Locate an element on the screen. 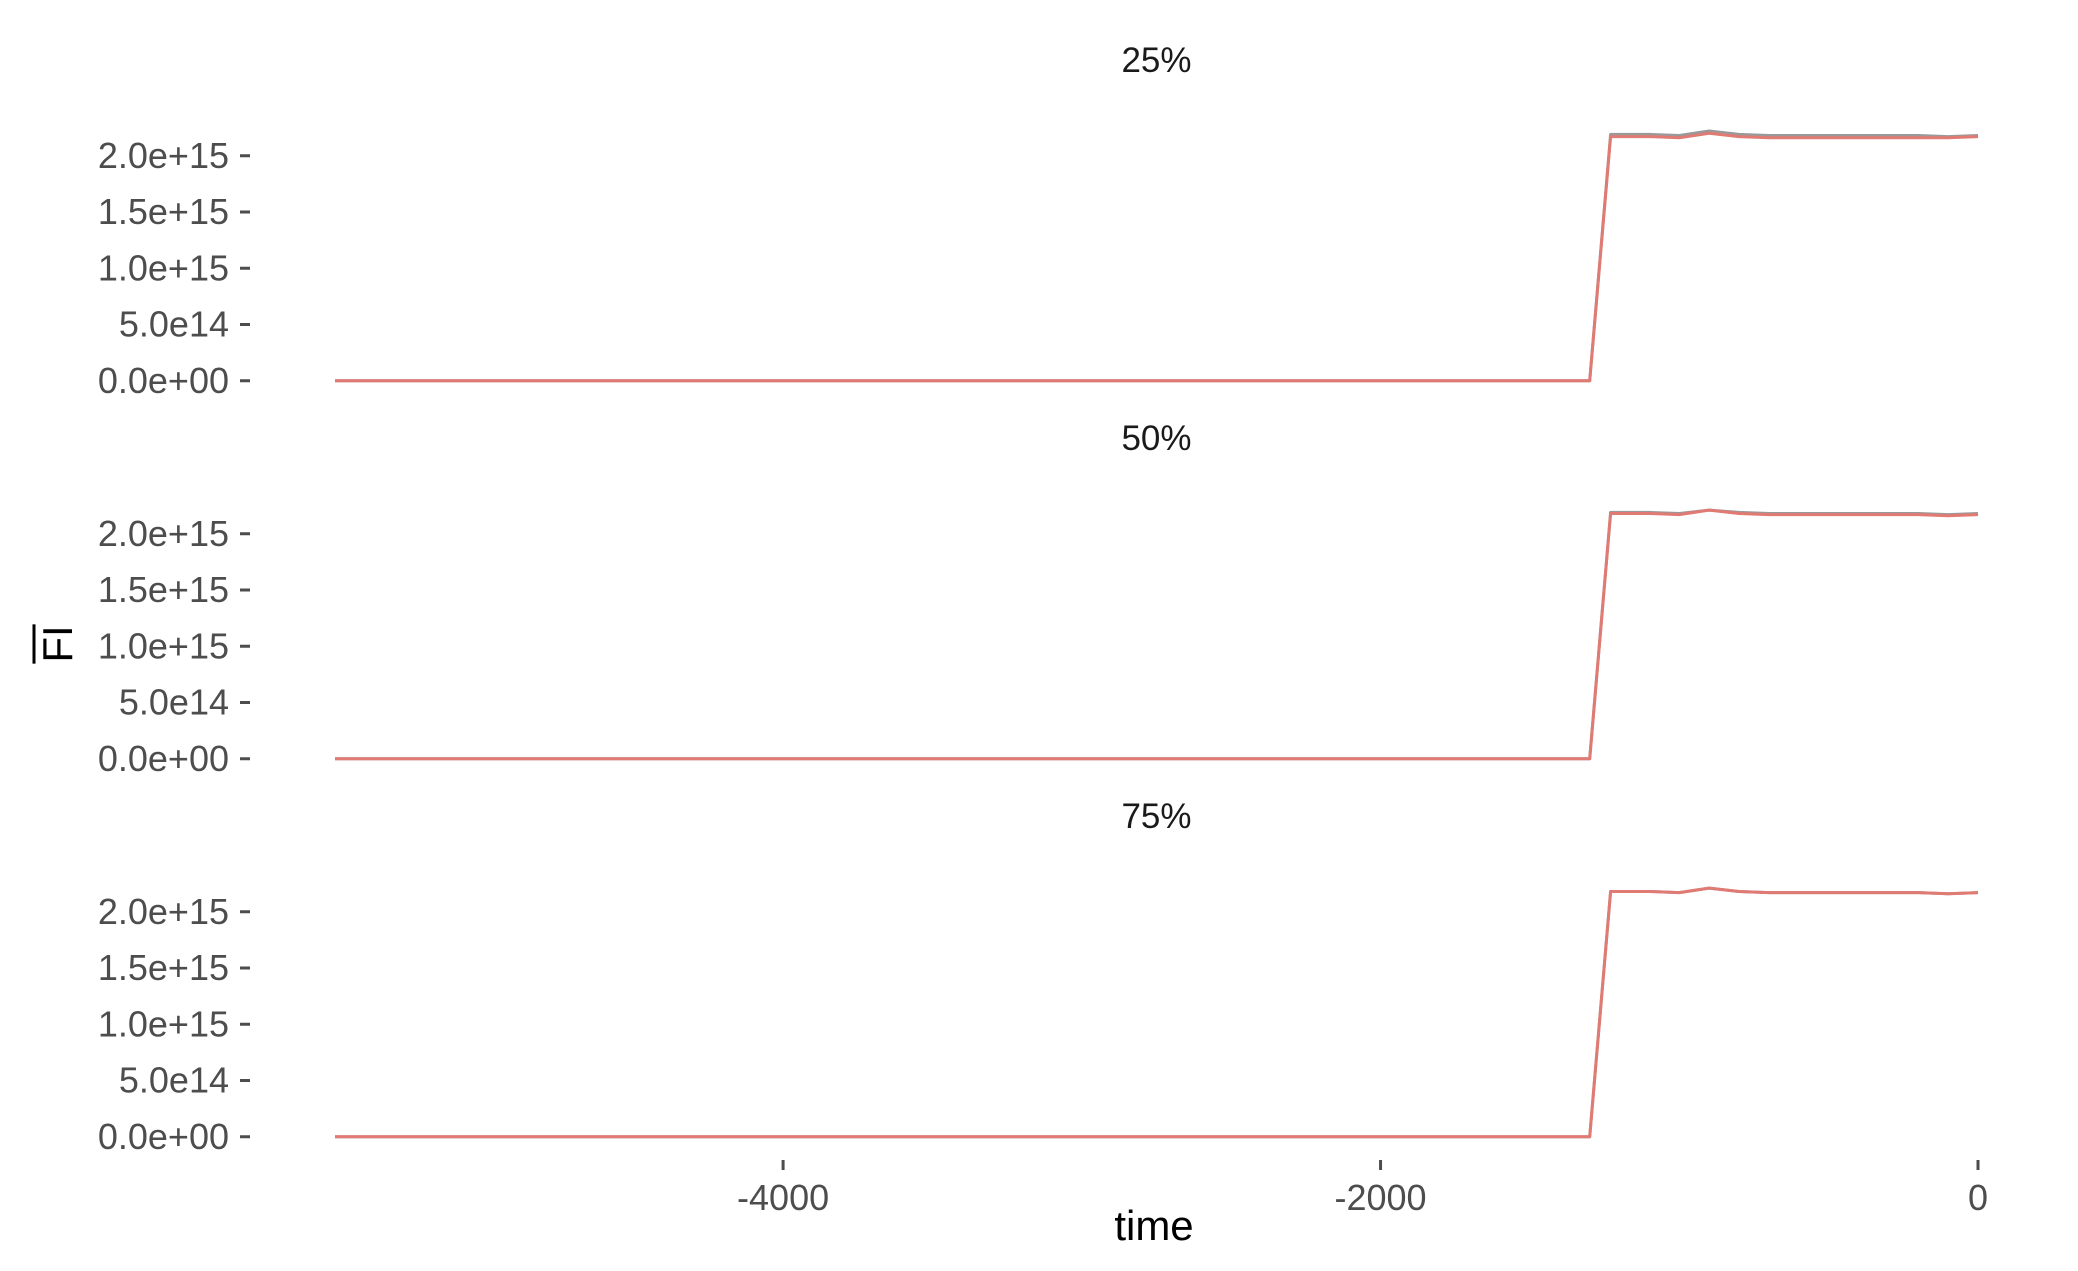 This screenshot has width=2078, height=1271. x-tick-label: -2000 is located at coordinates (1381, 1197).